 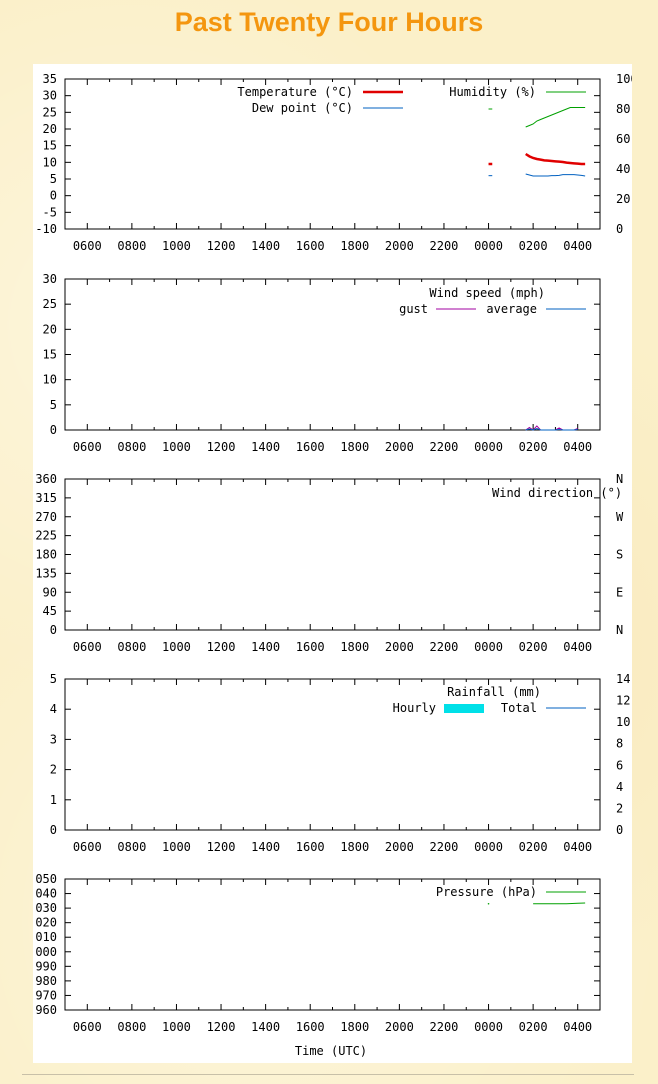 I want to click on y-tick-label: 990, so click(x=46, y=966).